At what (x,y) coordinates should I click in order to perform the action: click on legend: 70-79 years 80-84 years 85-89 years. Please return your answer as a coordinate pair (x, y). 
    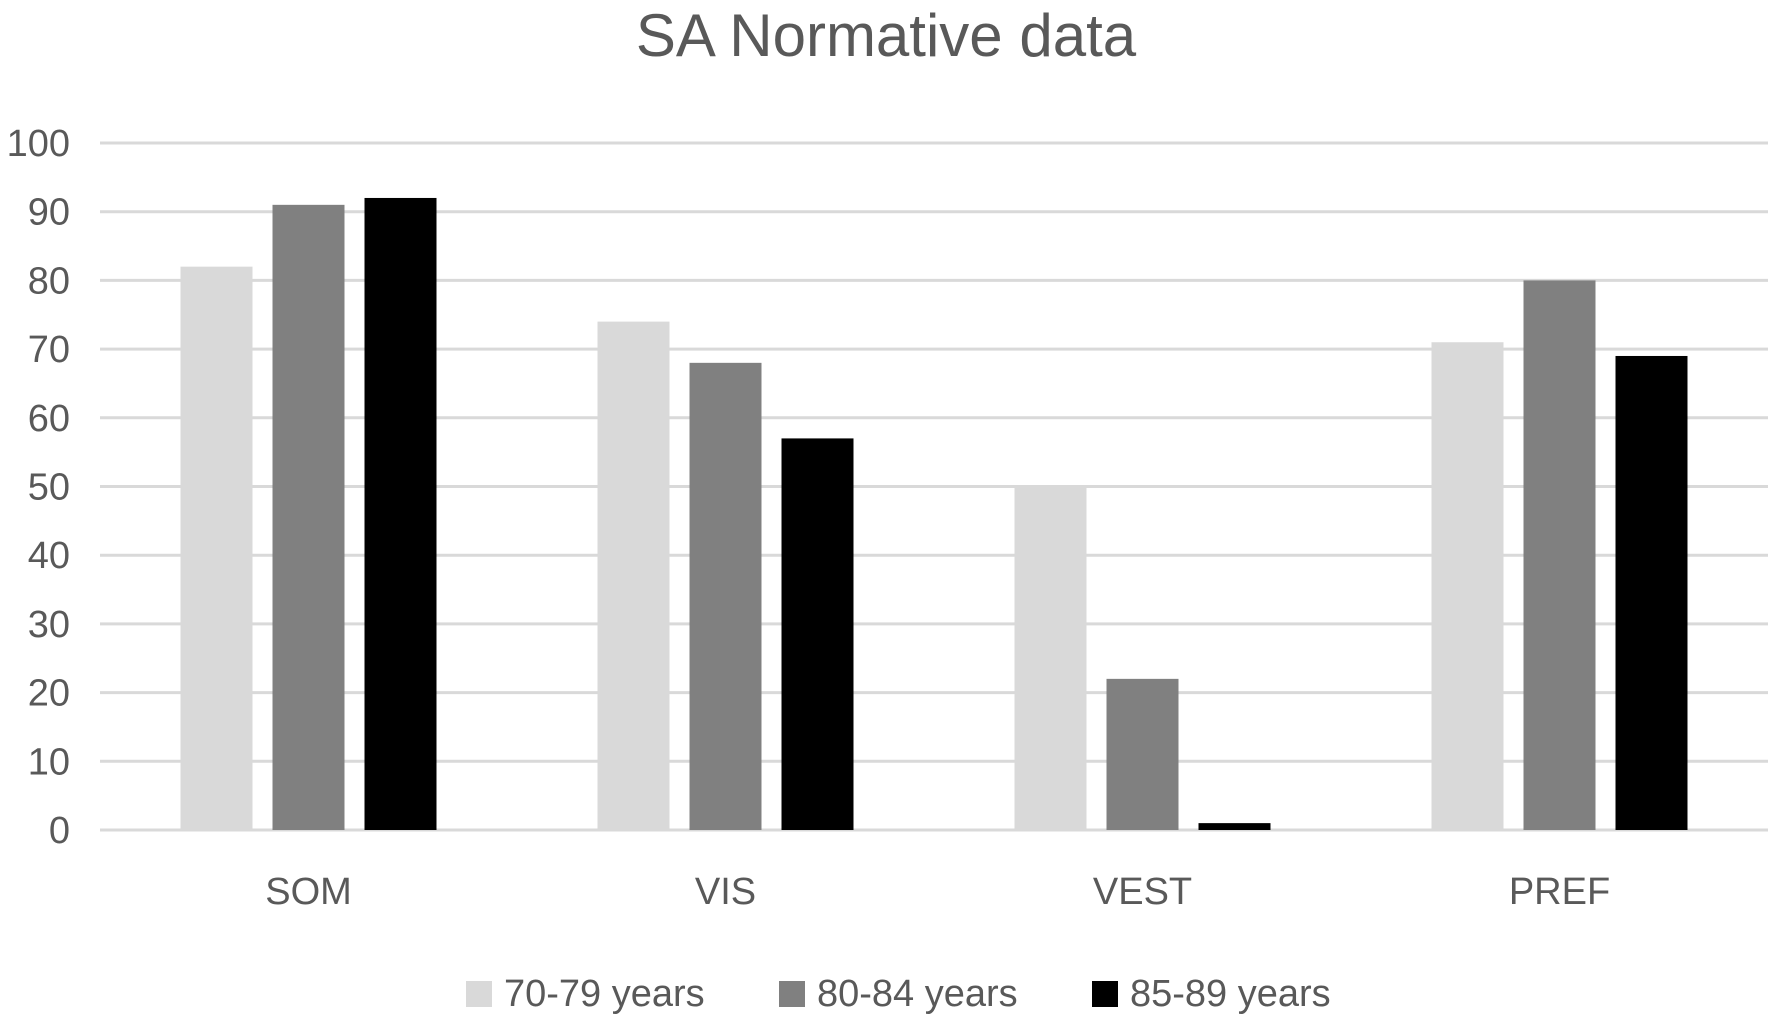
    Looking at the image, I should click on (898, 994).